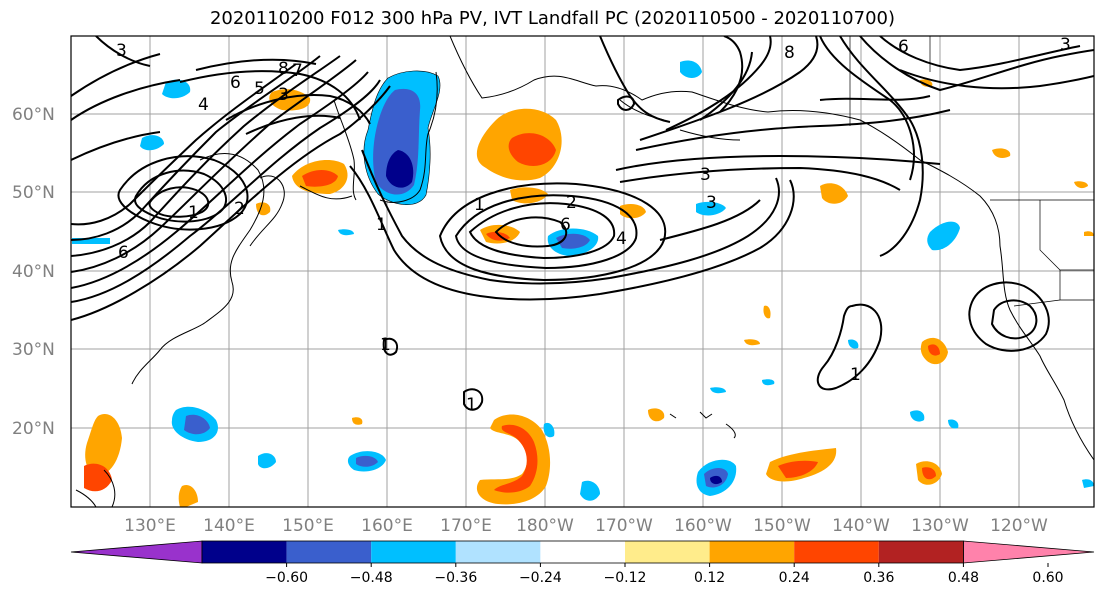 The height and width of the screenshot is (601, 1105). I want to click on lat-label: 20°N, so click(33, 429).